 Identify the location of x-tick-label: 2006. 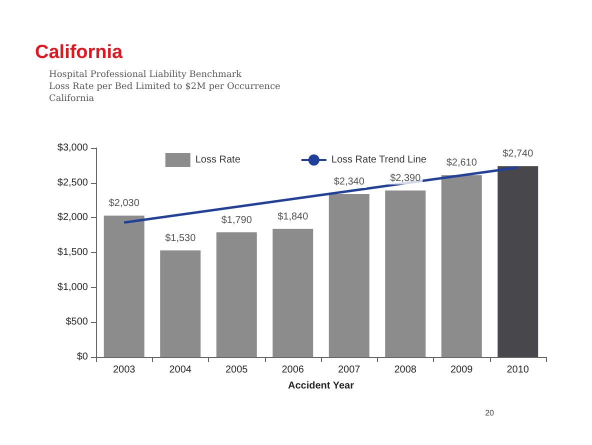
(293, 370).